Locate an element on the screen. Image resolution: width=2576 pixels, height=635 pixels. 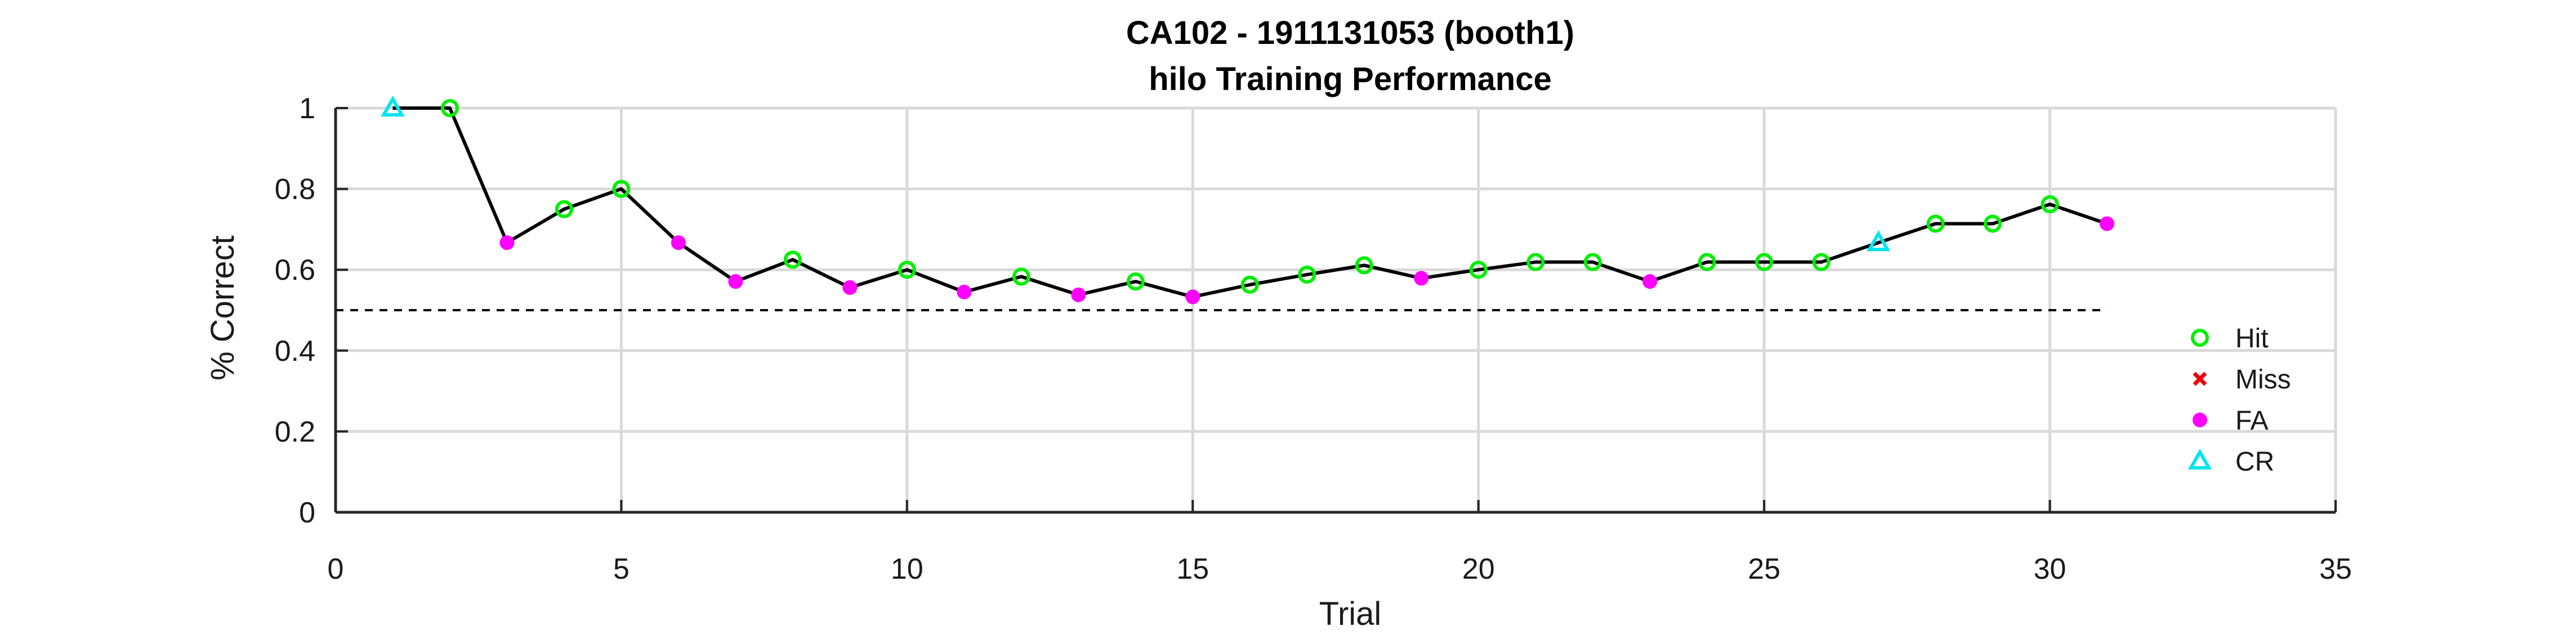
y-axis-label: % Correct is located at coordinates (222, 308).